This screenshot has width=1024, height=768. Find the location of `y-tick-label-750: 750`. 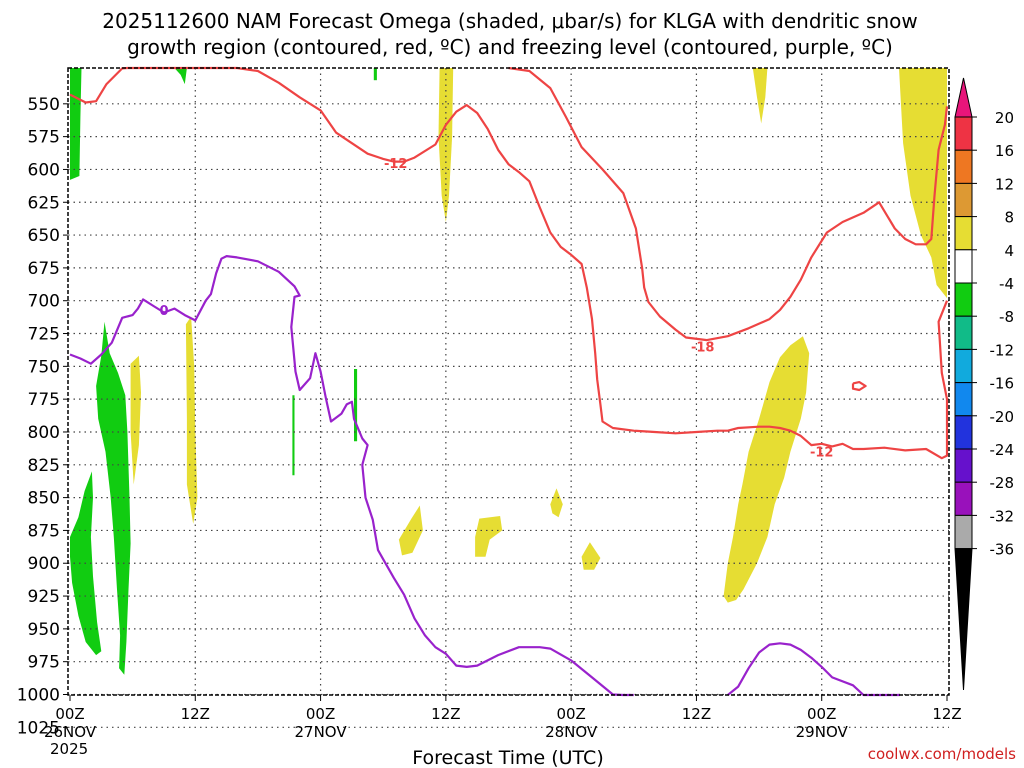

y-tick-label-750: 750 is located at coordinates (44, 367).